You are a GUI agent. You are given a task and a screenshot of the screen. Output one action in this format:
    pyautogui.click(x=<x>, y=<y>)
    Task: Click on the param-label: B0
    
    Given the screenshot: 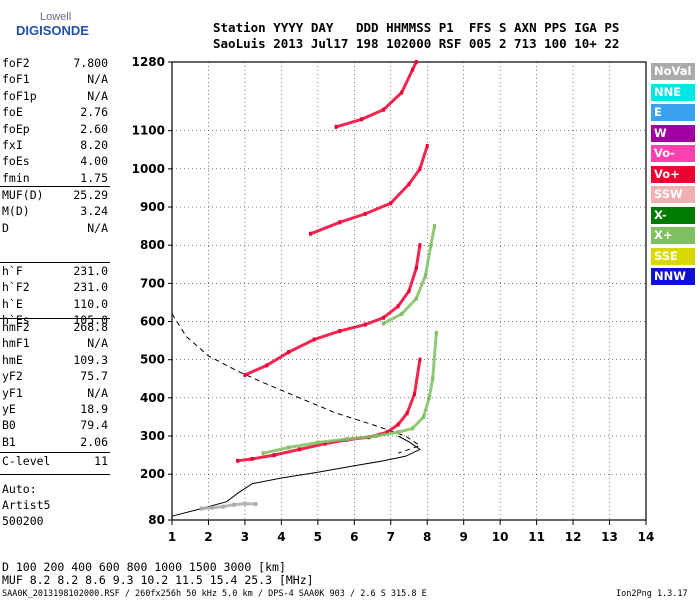 What is the action you would take?
    pyautogui.click(x=9, y=425)
    